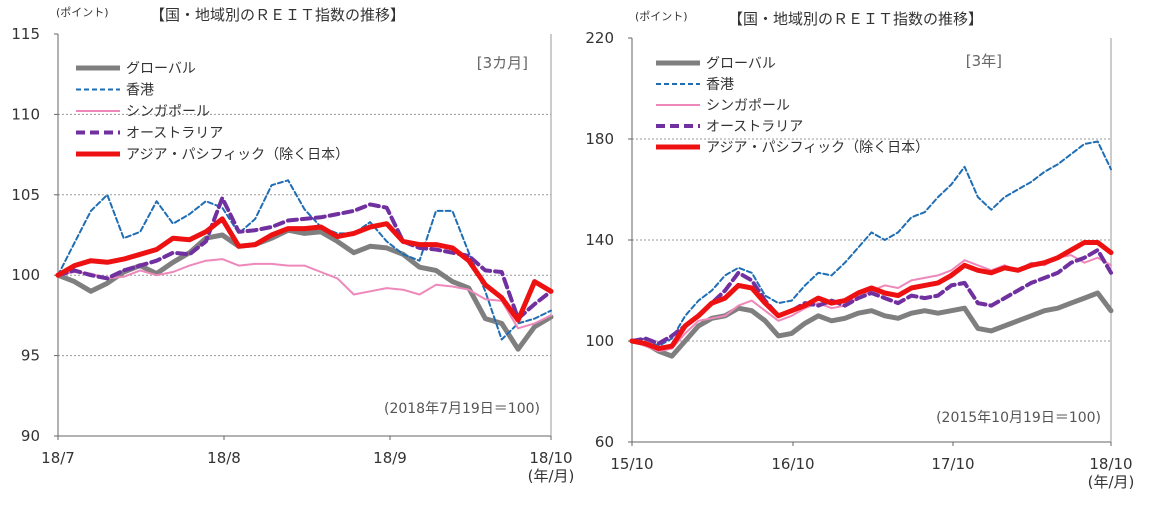 This screenshot has height=510, width=1158. What do you see at coordinates (631, 464) in the screenshot?
I see `x-tick-label: 15/10` at bounding box center [631, 464].